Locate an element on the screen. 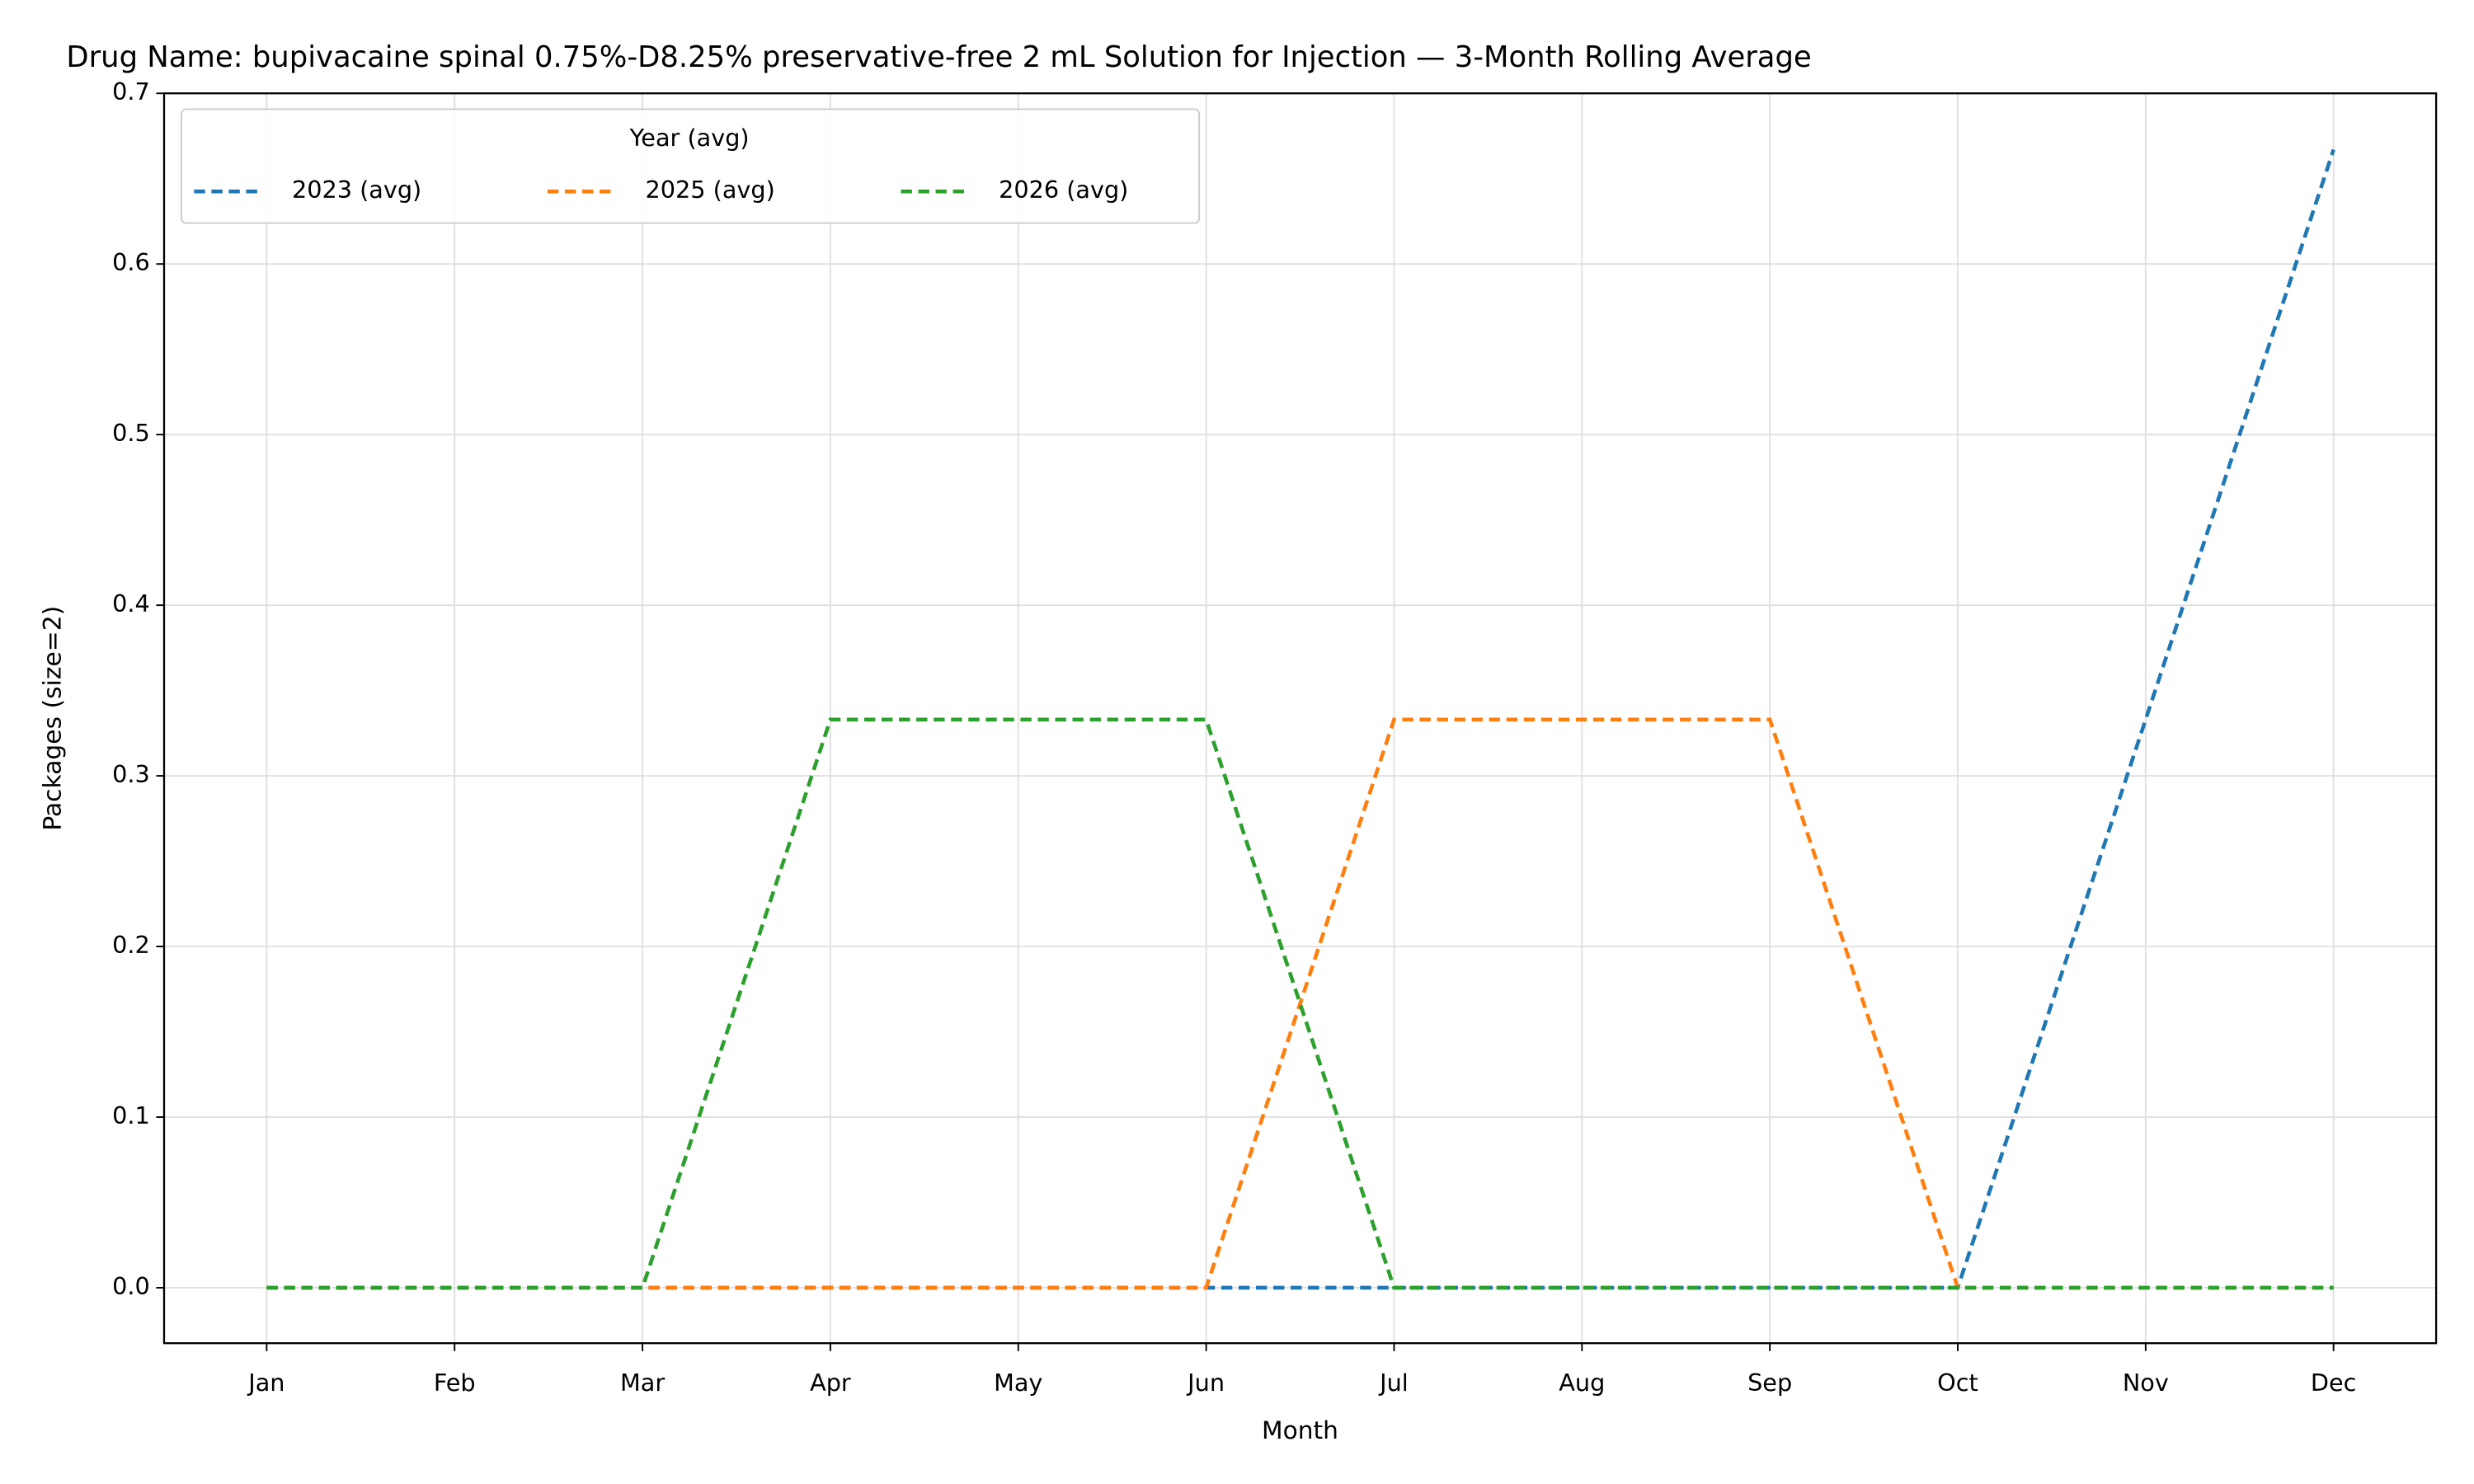 Image resolution: width=2474 pixels, height=1484 pixels. x-tick-label: Nov is located at coordinates (2146, 1383).